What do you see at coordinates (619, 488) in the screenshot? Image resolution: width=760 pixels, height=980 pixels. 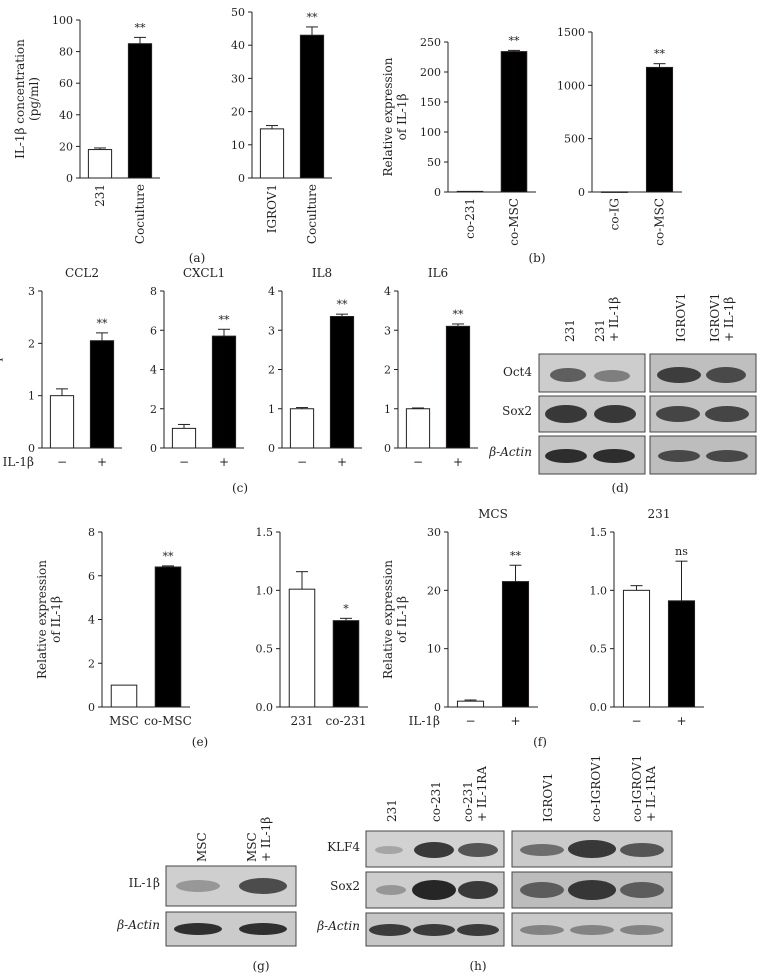 I see `panel-label-d: (d)` at bounding box center [619, 488].